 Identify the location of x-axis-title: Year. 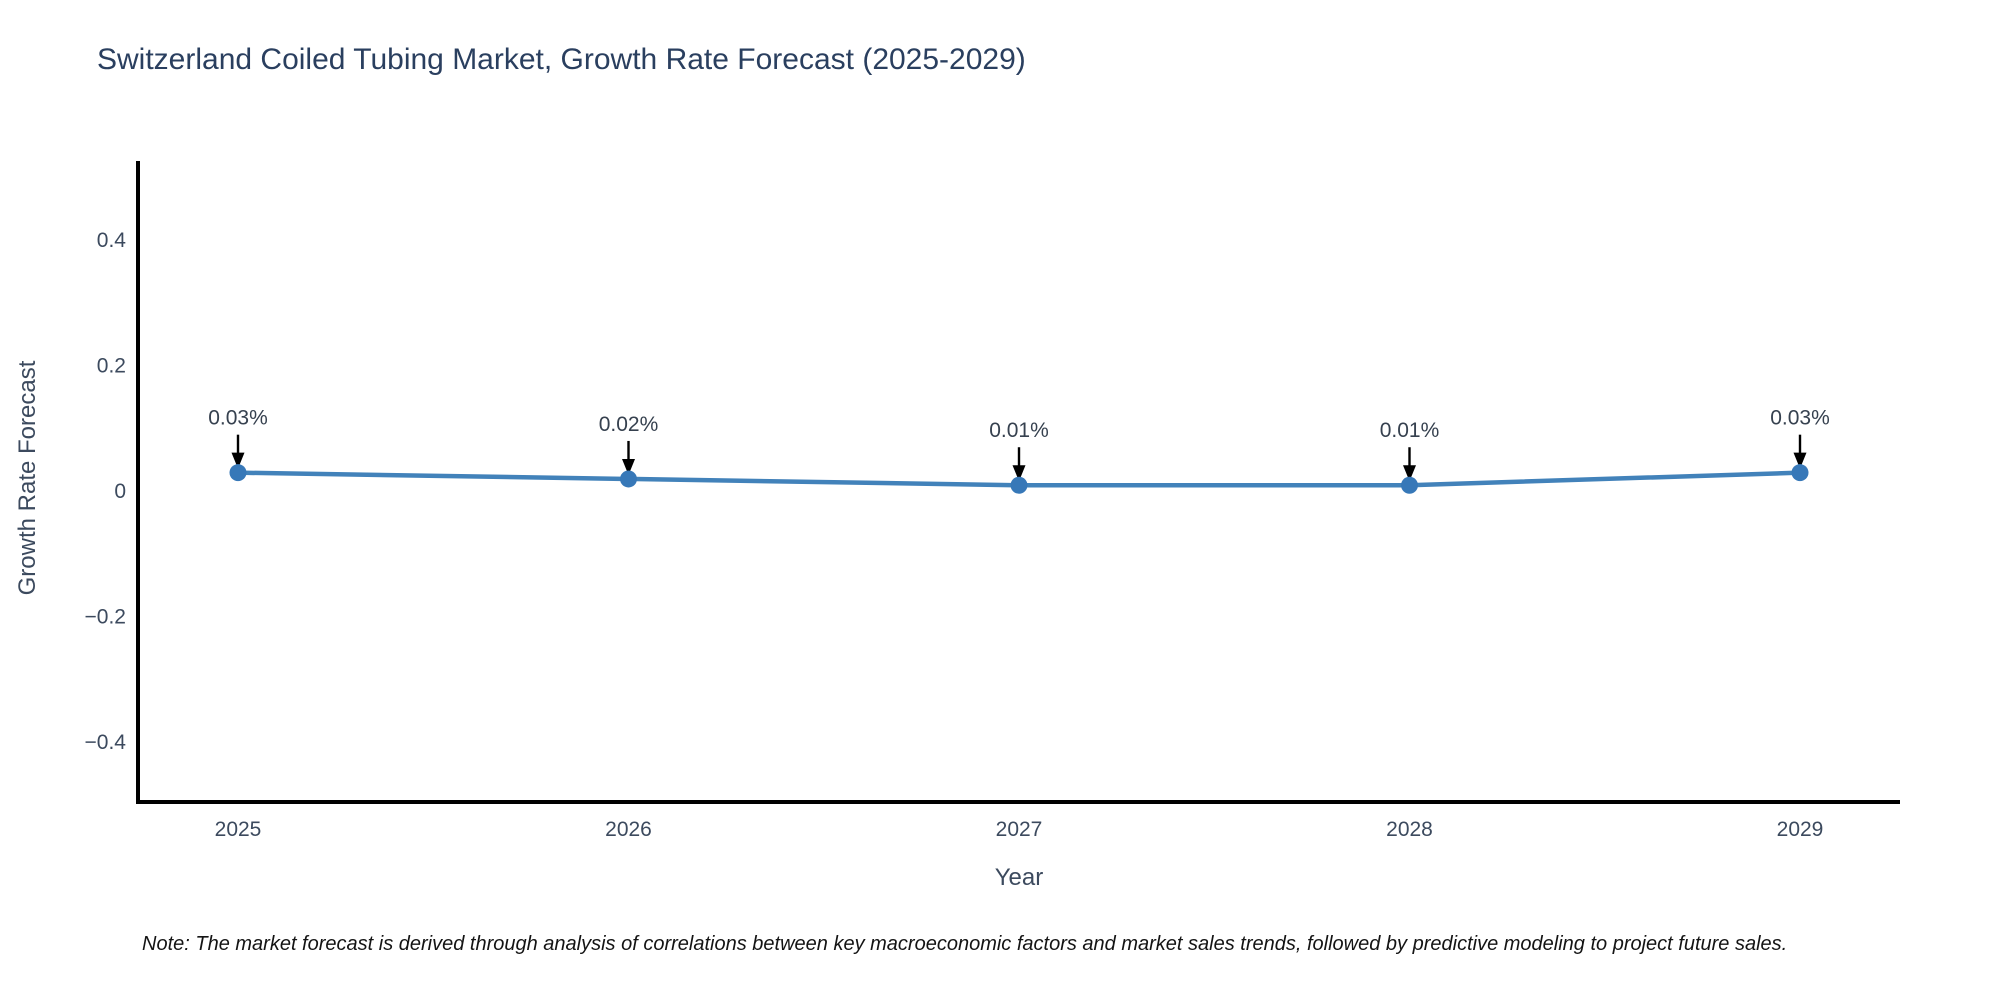
(1019, 877).